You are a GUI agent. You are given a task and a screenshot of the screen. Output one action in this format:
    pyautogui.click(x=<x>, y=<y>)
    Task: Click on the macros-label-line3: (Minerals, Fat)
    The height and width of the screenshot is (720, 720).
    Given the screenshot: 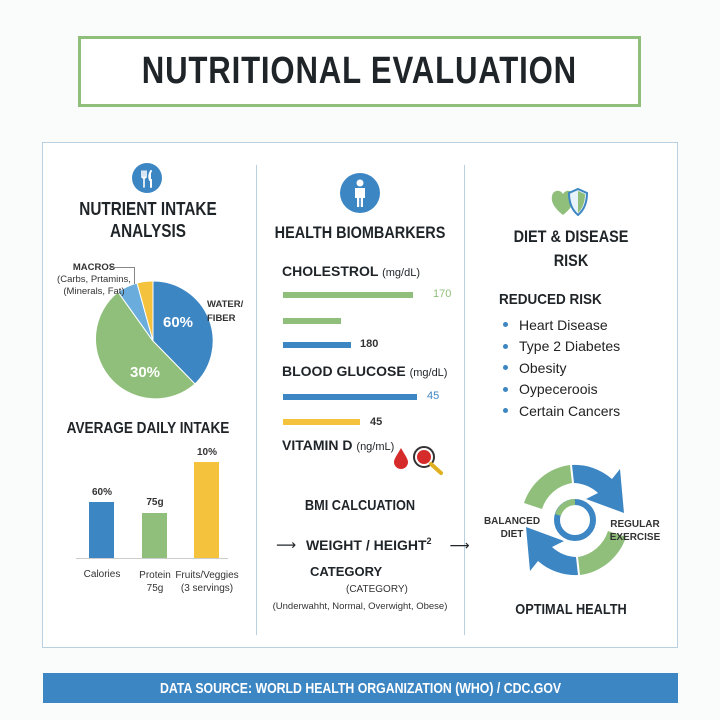 What is the action you would take?
    pyautogui.click(x=94, y=291)
    